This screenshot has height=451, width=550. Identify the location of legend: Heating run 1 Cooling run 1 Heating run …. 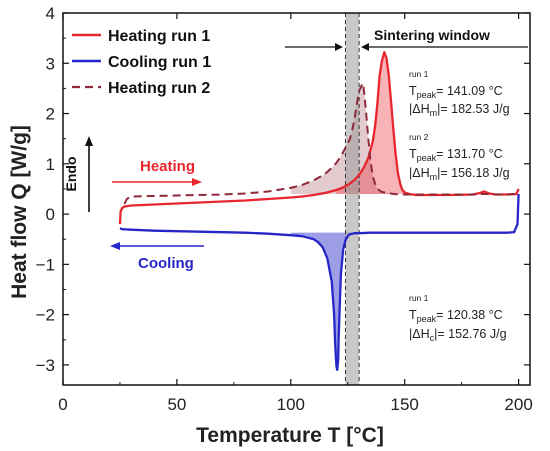
(141, 62).